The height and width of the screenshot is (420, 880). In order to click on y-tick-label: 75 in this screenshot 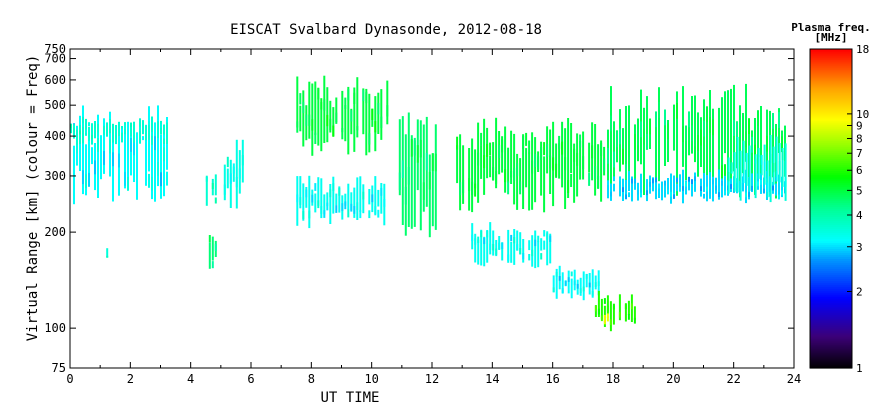, I will do `click(59, 368)`.